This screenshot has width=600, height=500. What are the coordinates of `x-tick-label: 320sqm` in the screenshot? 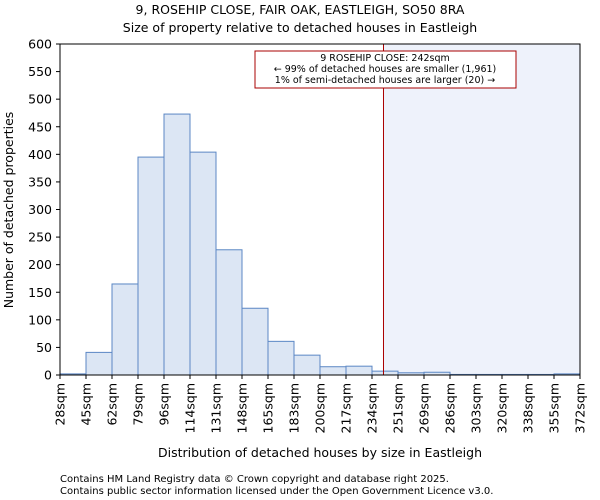 It's located at (502, 408).